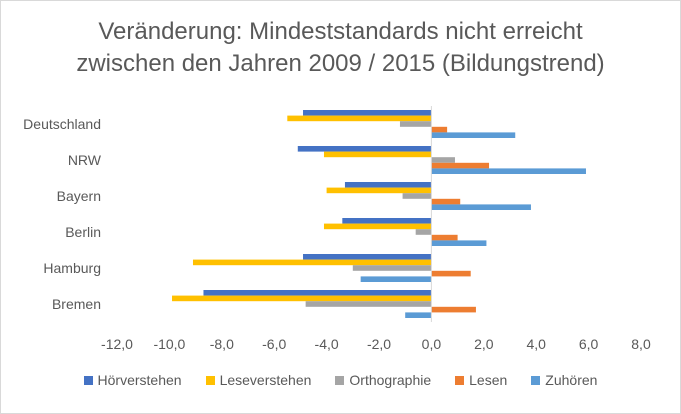 This screenshot has width=681, height=414. Describe the element at coordinates (396, 279) in the screenshot. I see `bar-hamburg-zuhören` at that location.